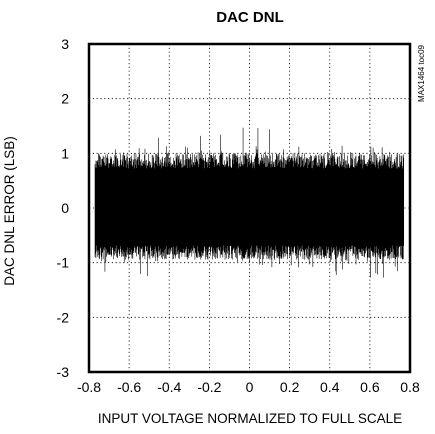 This screenshot has height=434, width=435. I want to click on y-axis-ticks: 3 2 1 0 -1 -2 -3, so click(63, 208).